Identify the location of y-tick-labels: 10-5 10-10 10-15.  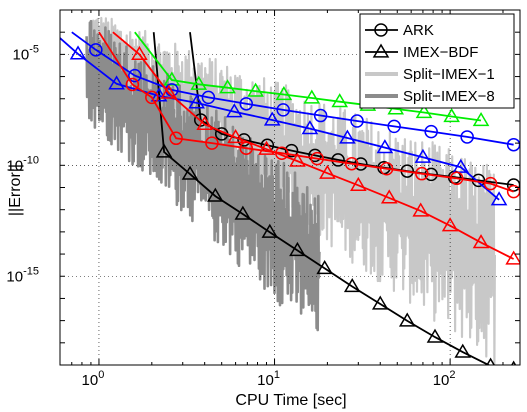
(22, 164).